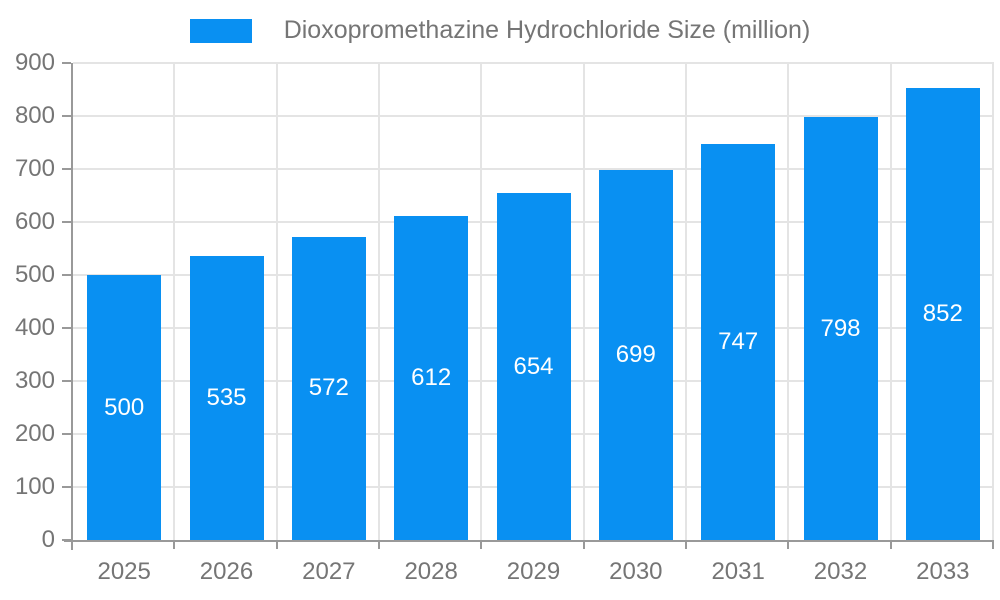  I want to click on y-axis-label: 200, so click(34, 433).